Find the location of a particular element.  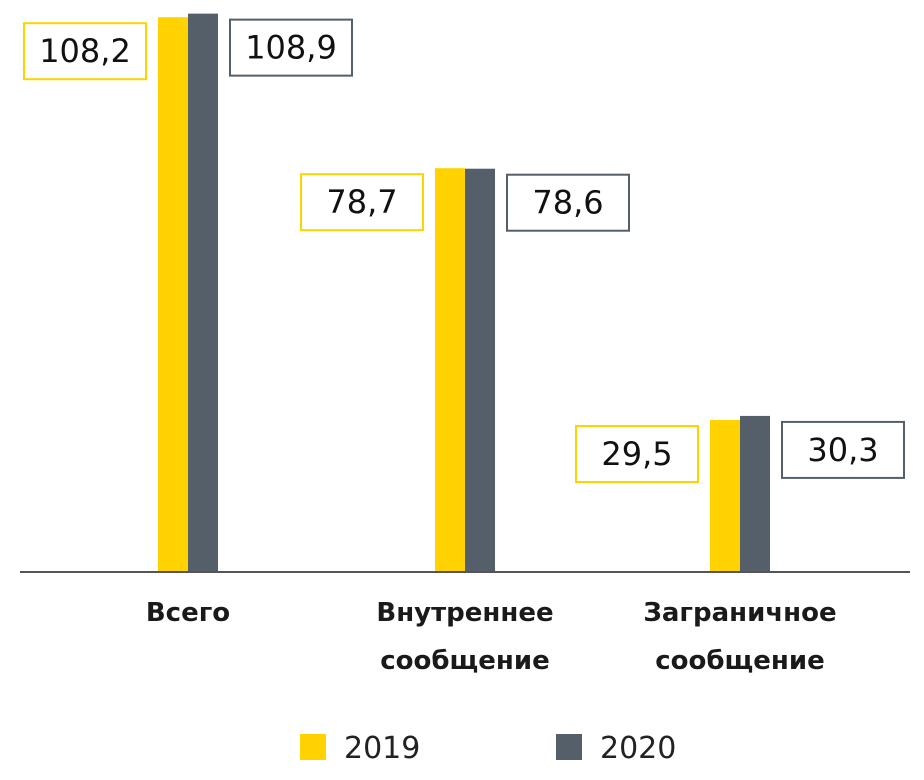

data-label-2020-3: 30,3 is located at coordinates (842, 450).